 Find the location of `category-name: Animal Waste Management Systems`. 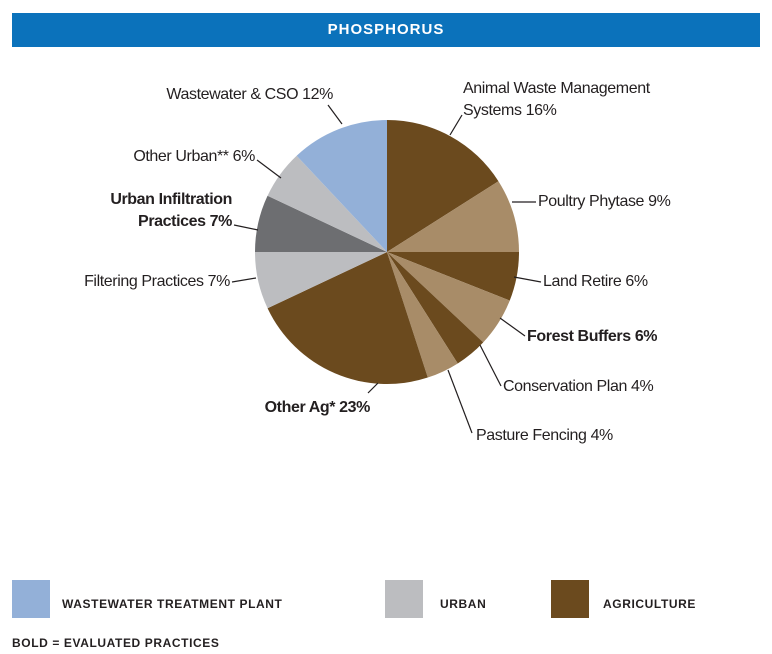

category-name: Animal Waste Management Systems is located at coordinates (556, 99).